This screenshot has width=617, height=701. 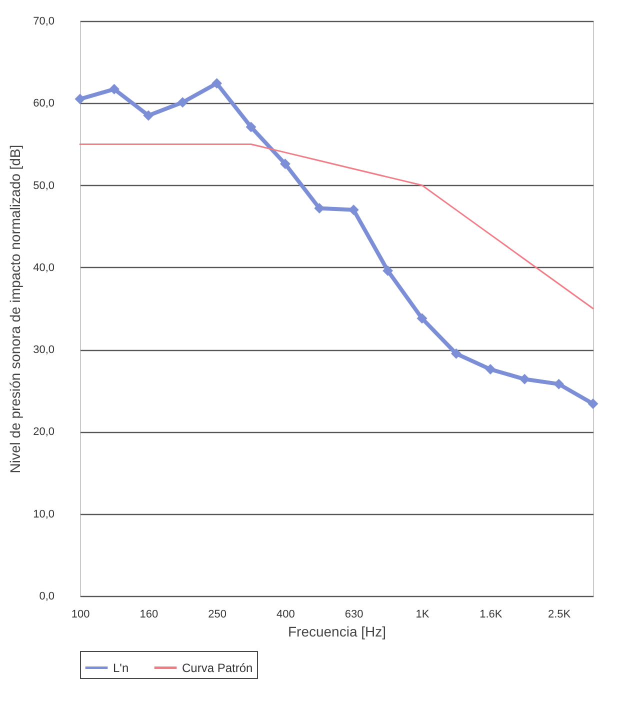 What do you see at coordinates (80, 614) in the screenshot?
I see `x-tick-label: 100` at bounding box center [80, 614].